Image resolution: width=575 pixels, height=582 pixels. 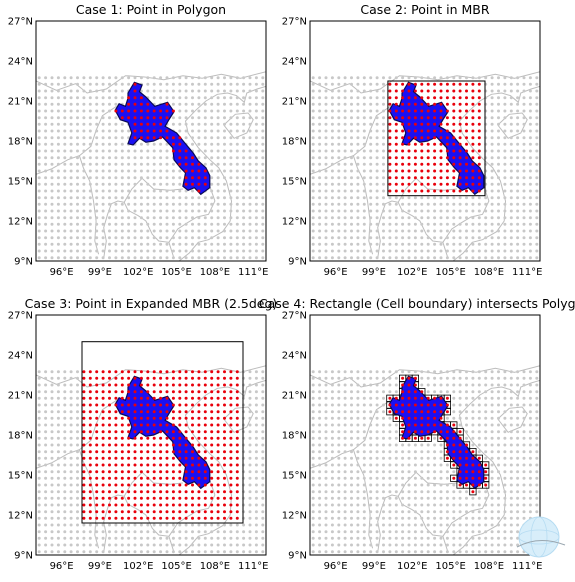 I want to click on y-tick-label: 12°N, so click(x=20, y=516).